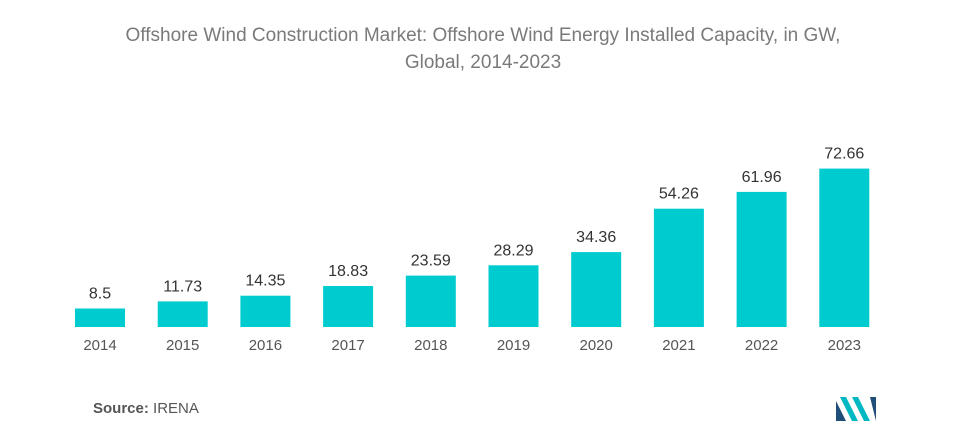 The width and height of the screenshot is (966, 448). I want to click on x-tick-2023: 2023, so click(844, 345).